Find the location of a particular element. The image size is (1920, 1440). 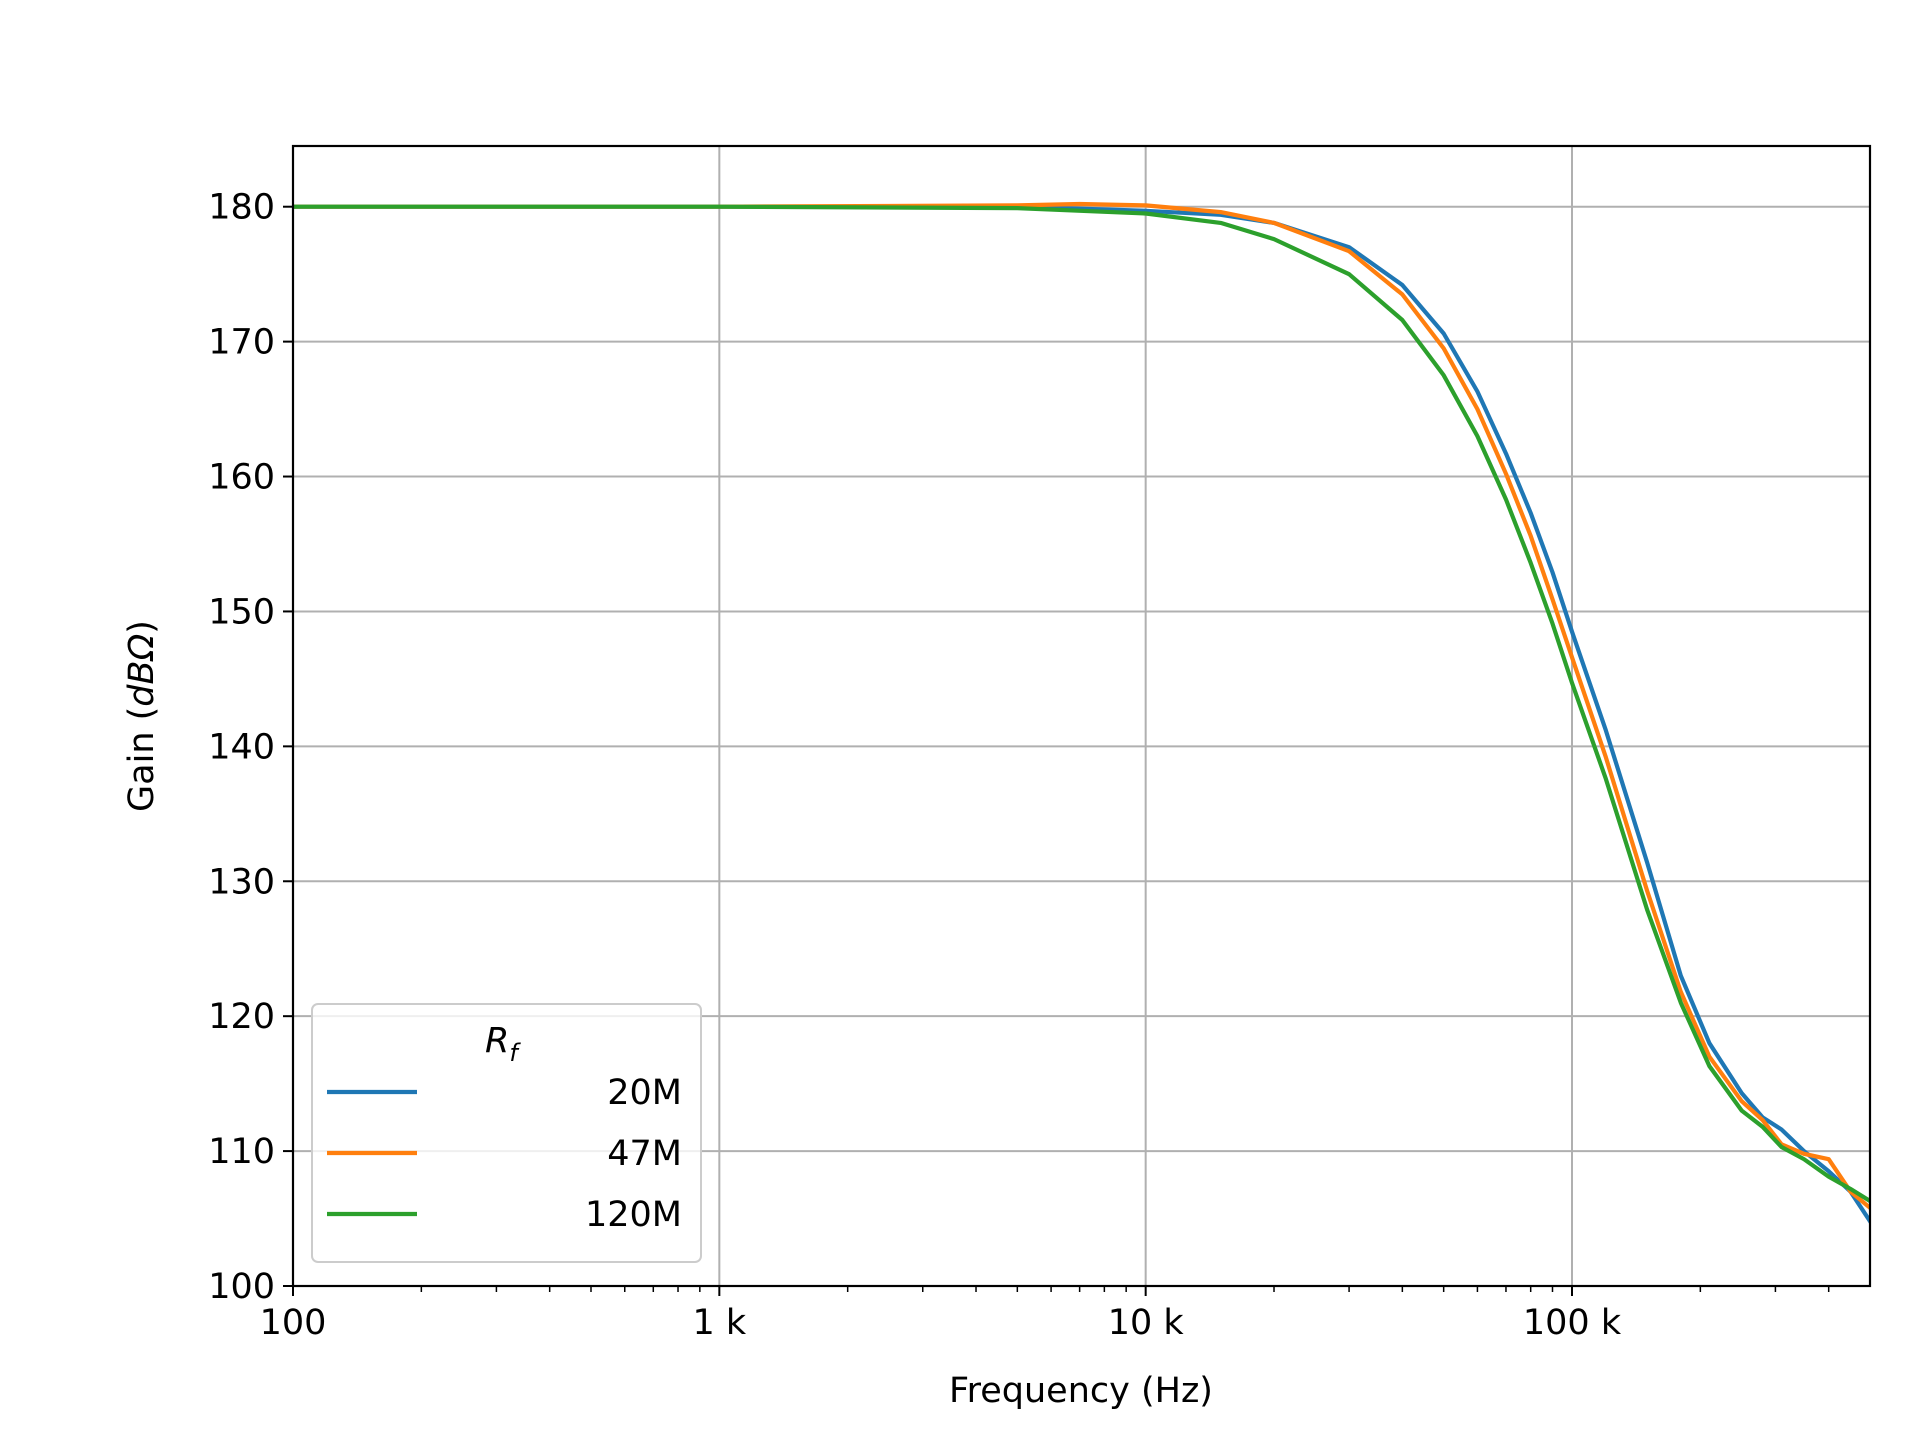

y-tick-label: 170 is located at coordinates (241, 343).